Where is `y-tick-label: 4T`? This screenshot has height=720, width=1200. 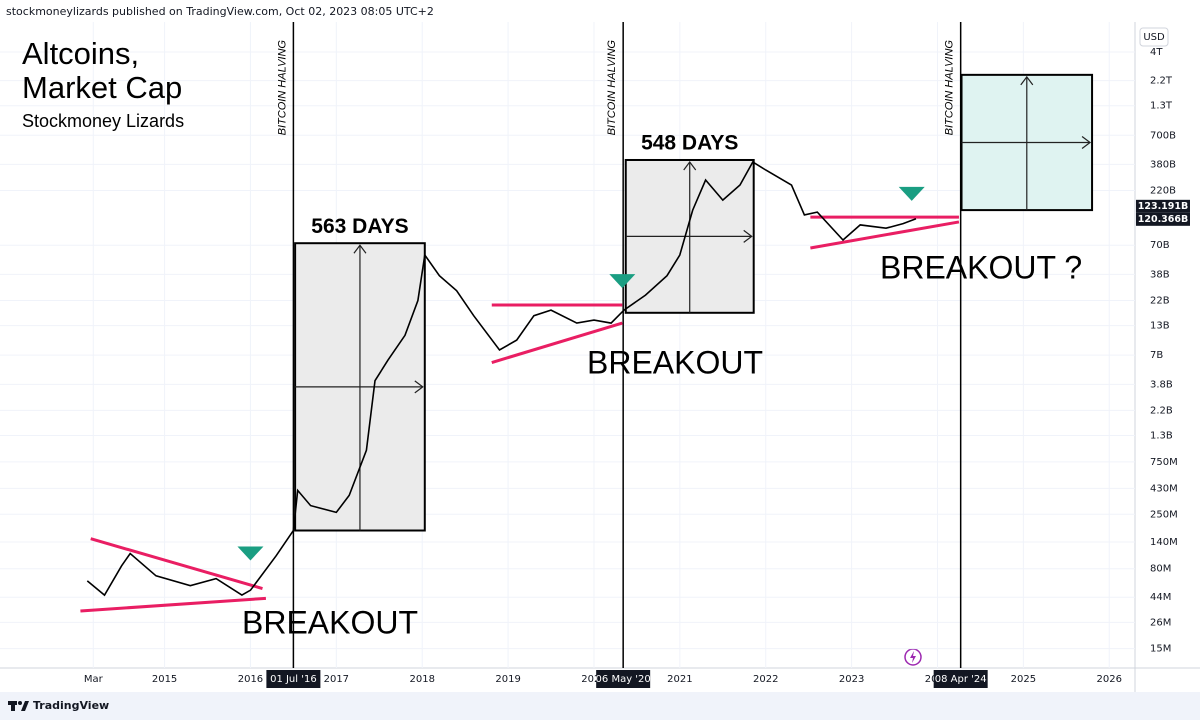
y-tick-label: 4T is located at coordinates (1156, 52).